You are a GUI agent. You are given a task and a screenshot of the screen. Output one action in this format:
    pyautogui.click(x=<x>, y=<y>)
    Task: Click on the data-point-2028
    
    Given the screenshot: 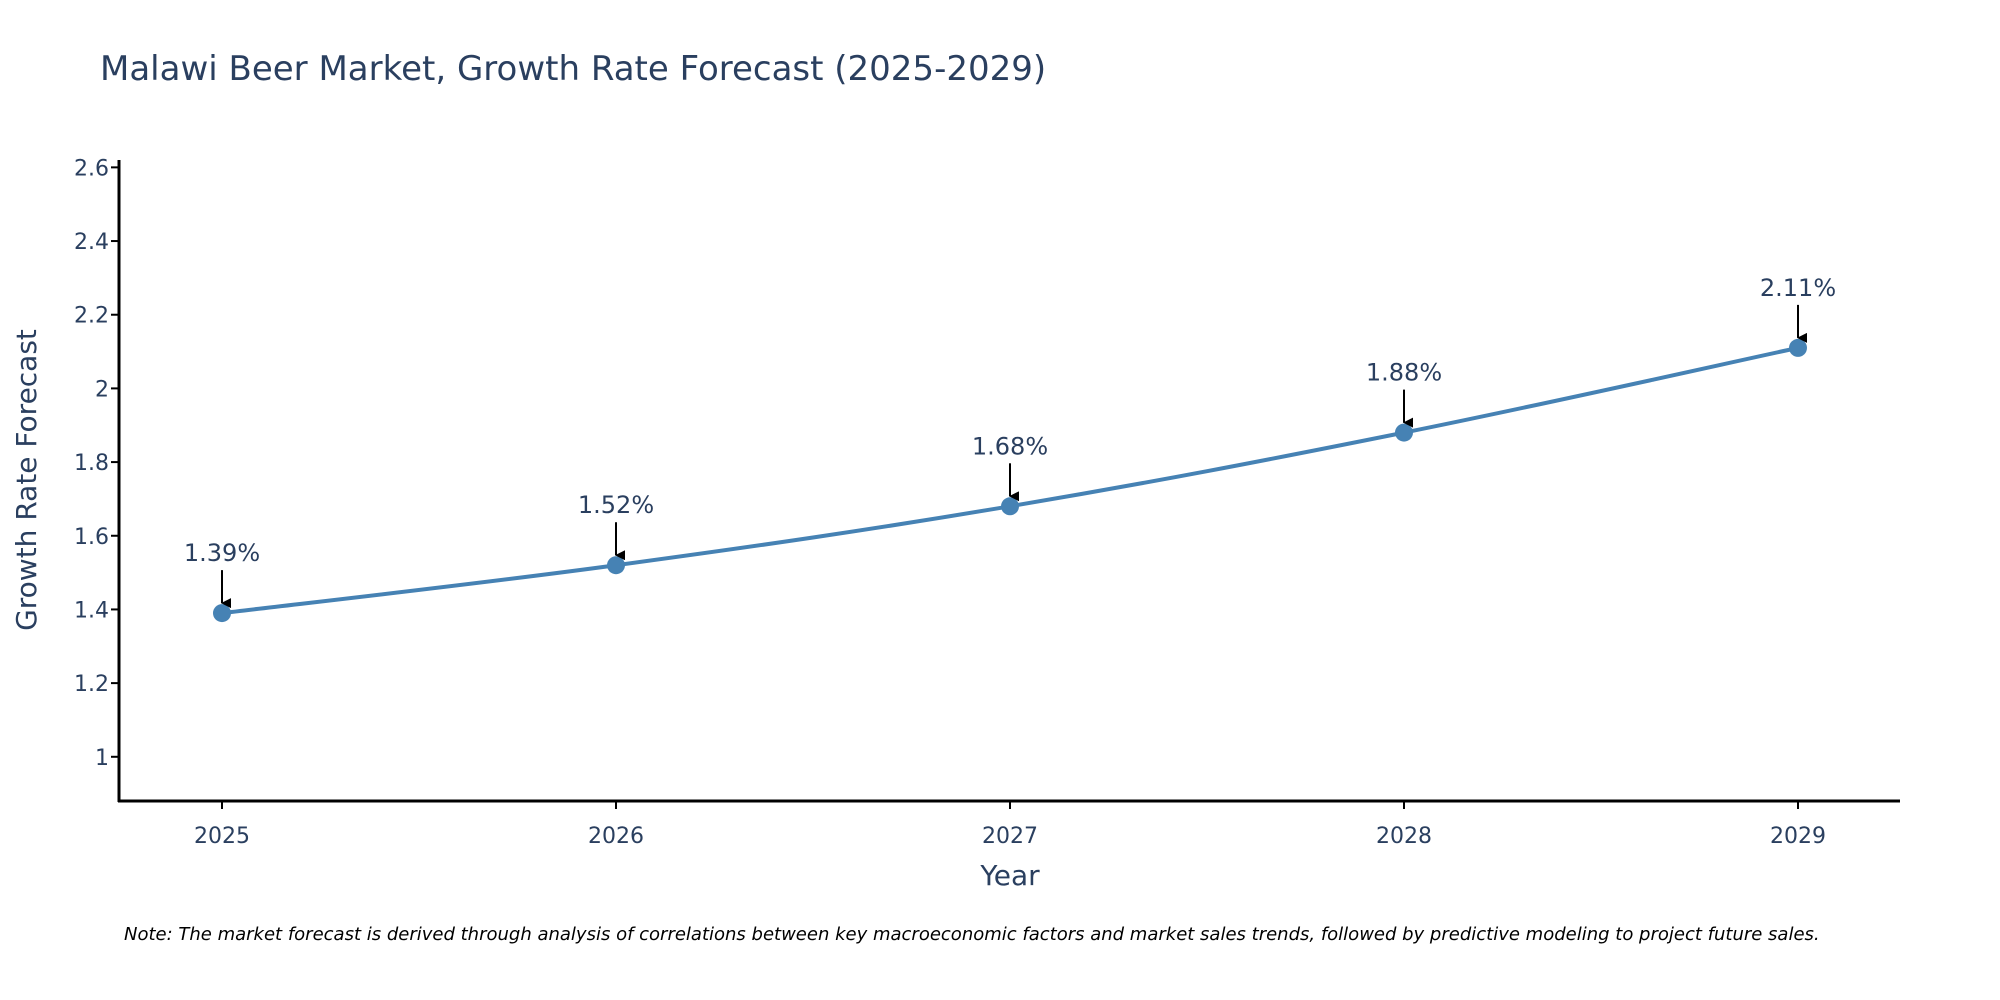 What is the action you would take?
    pyautogui.click(x=1404, y=432)
    